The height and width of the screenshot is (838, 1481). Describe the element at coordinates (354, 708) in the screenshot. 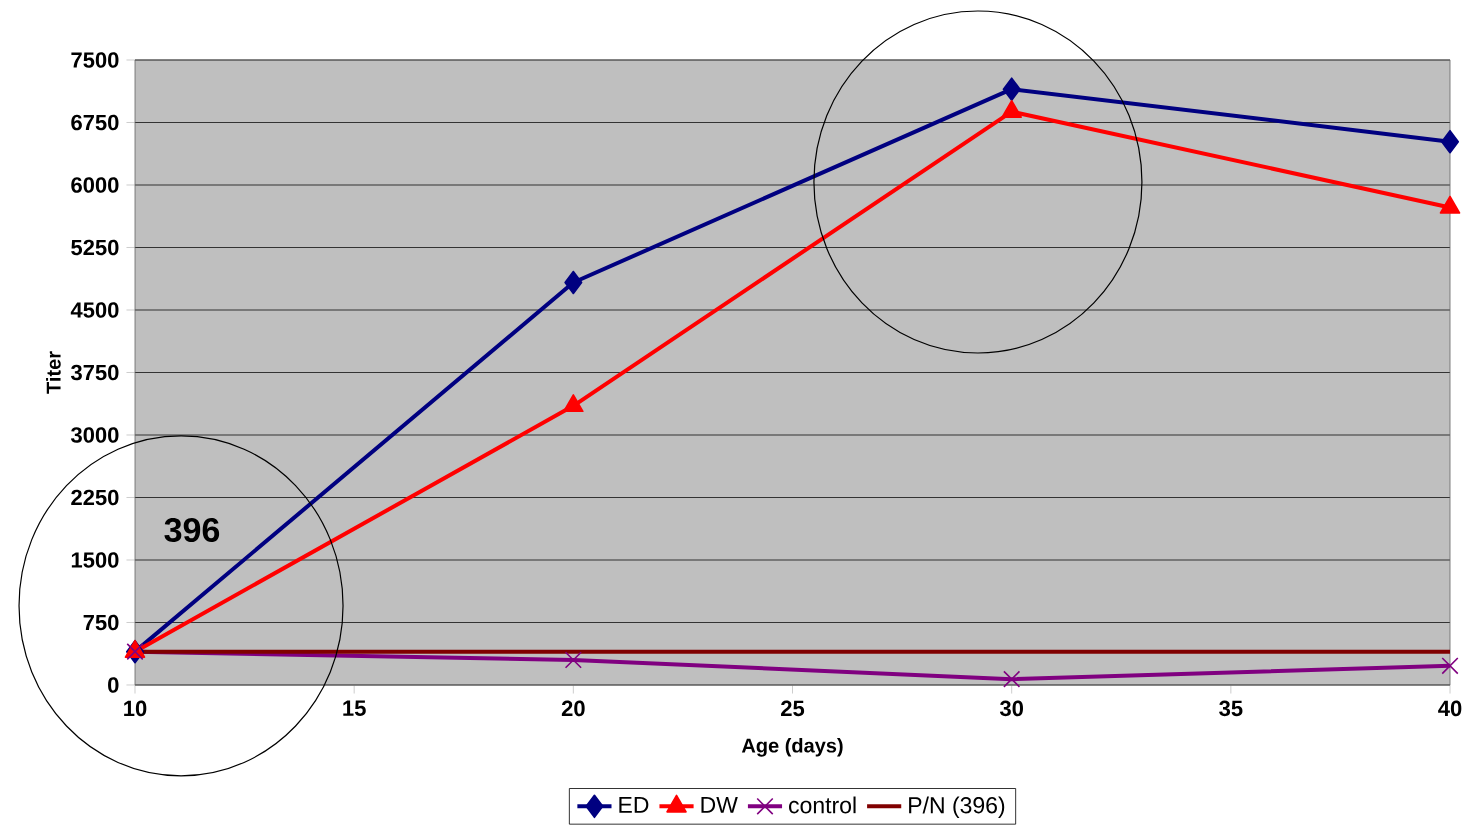

I see `x-tick-label: 15` at that location.